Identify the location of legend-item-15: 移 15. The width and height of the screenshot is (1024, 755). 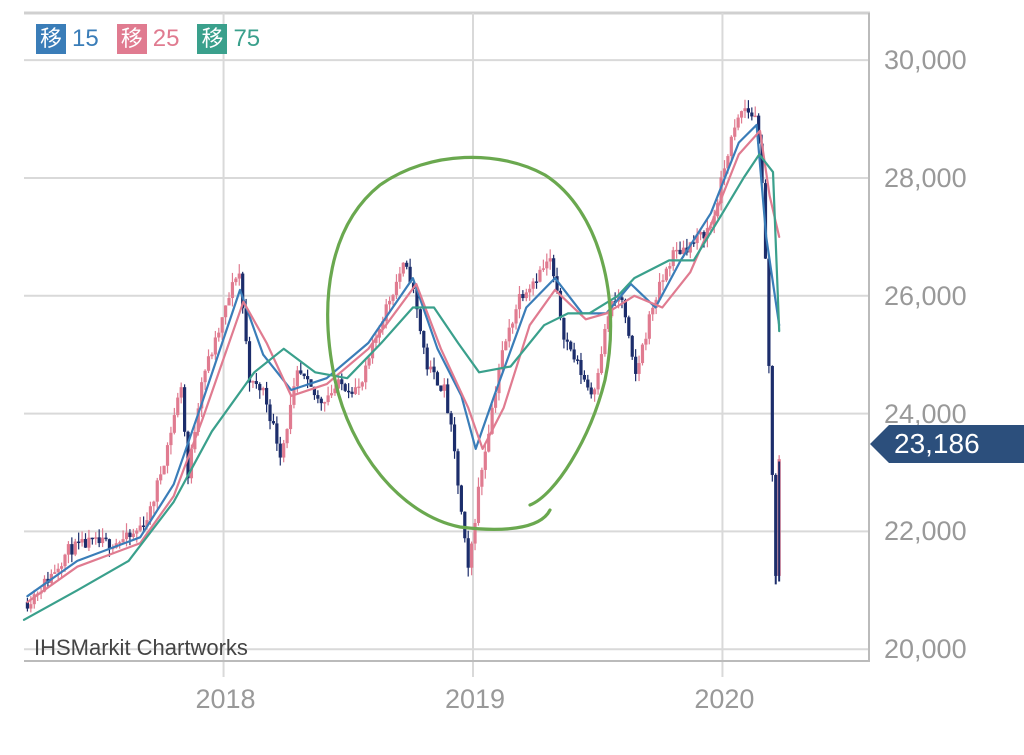
(67, 39).